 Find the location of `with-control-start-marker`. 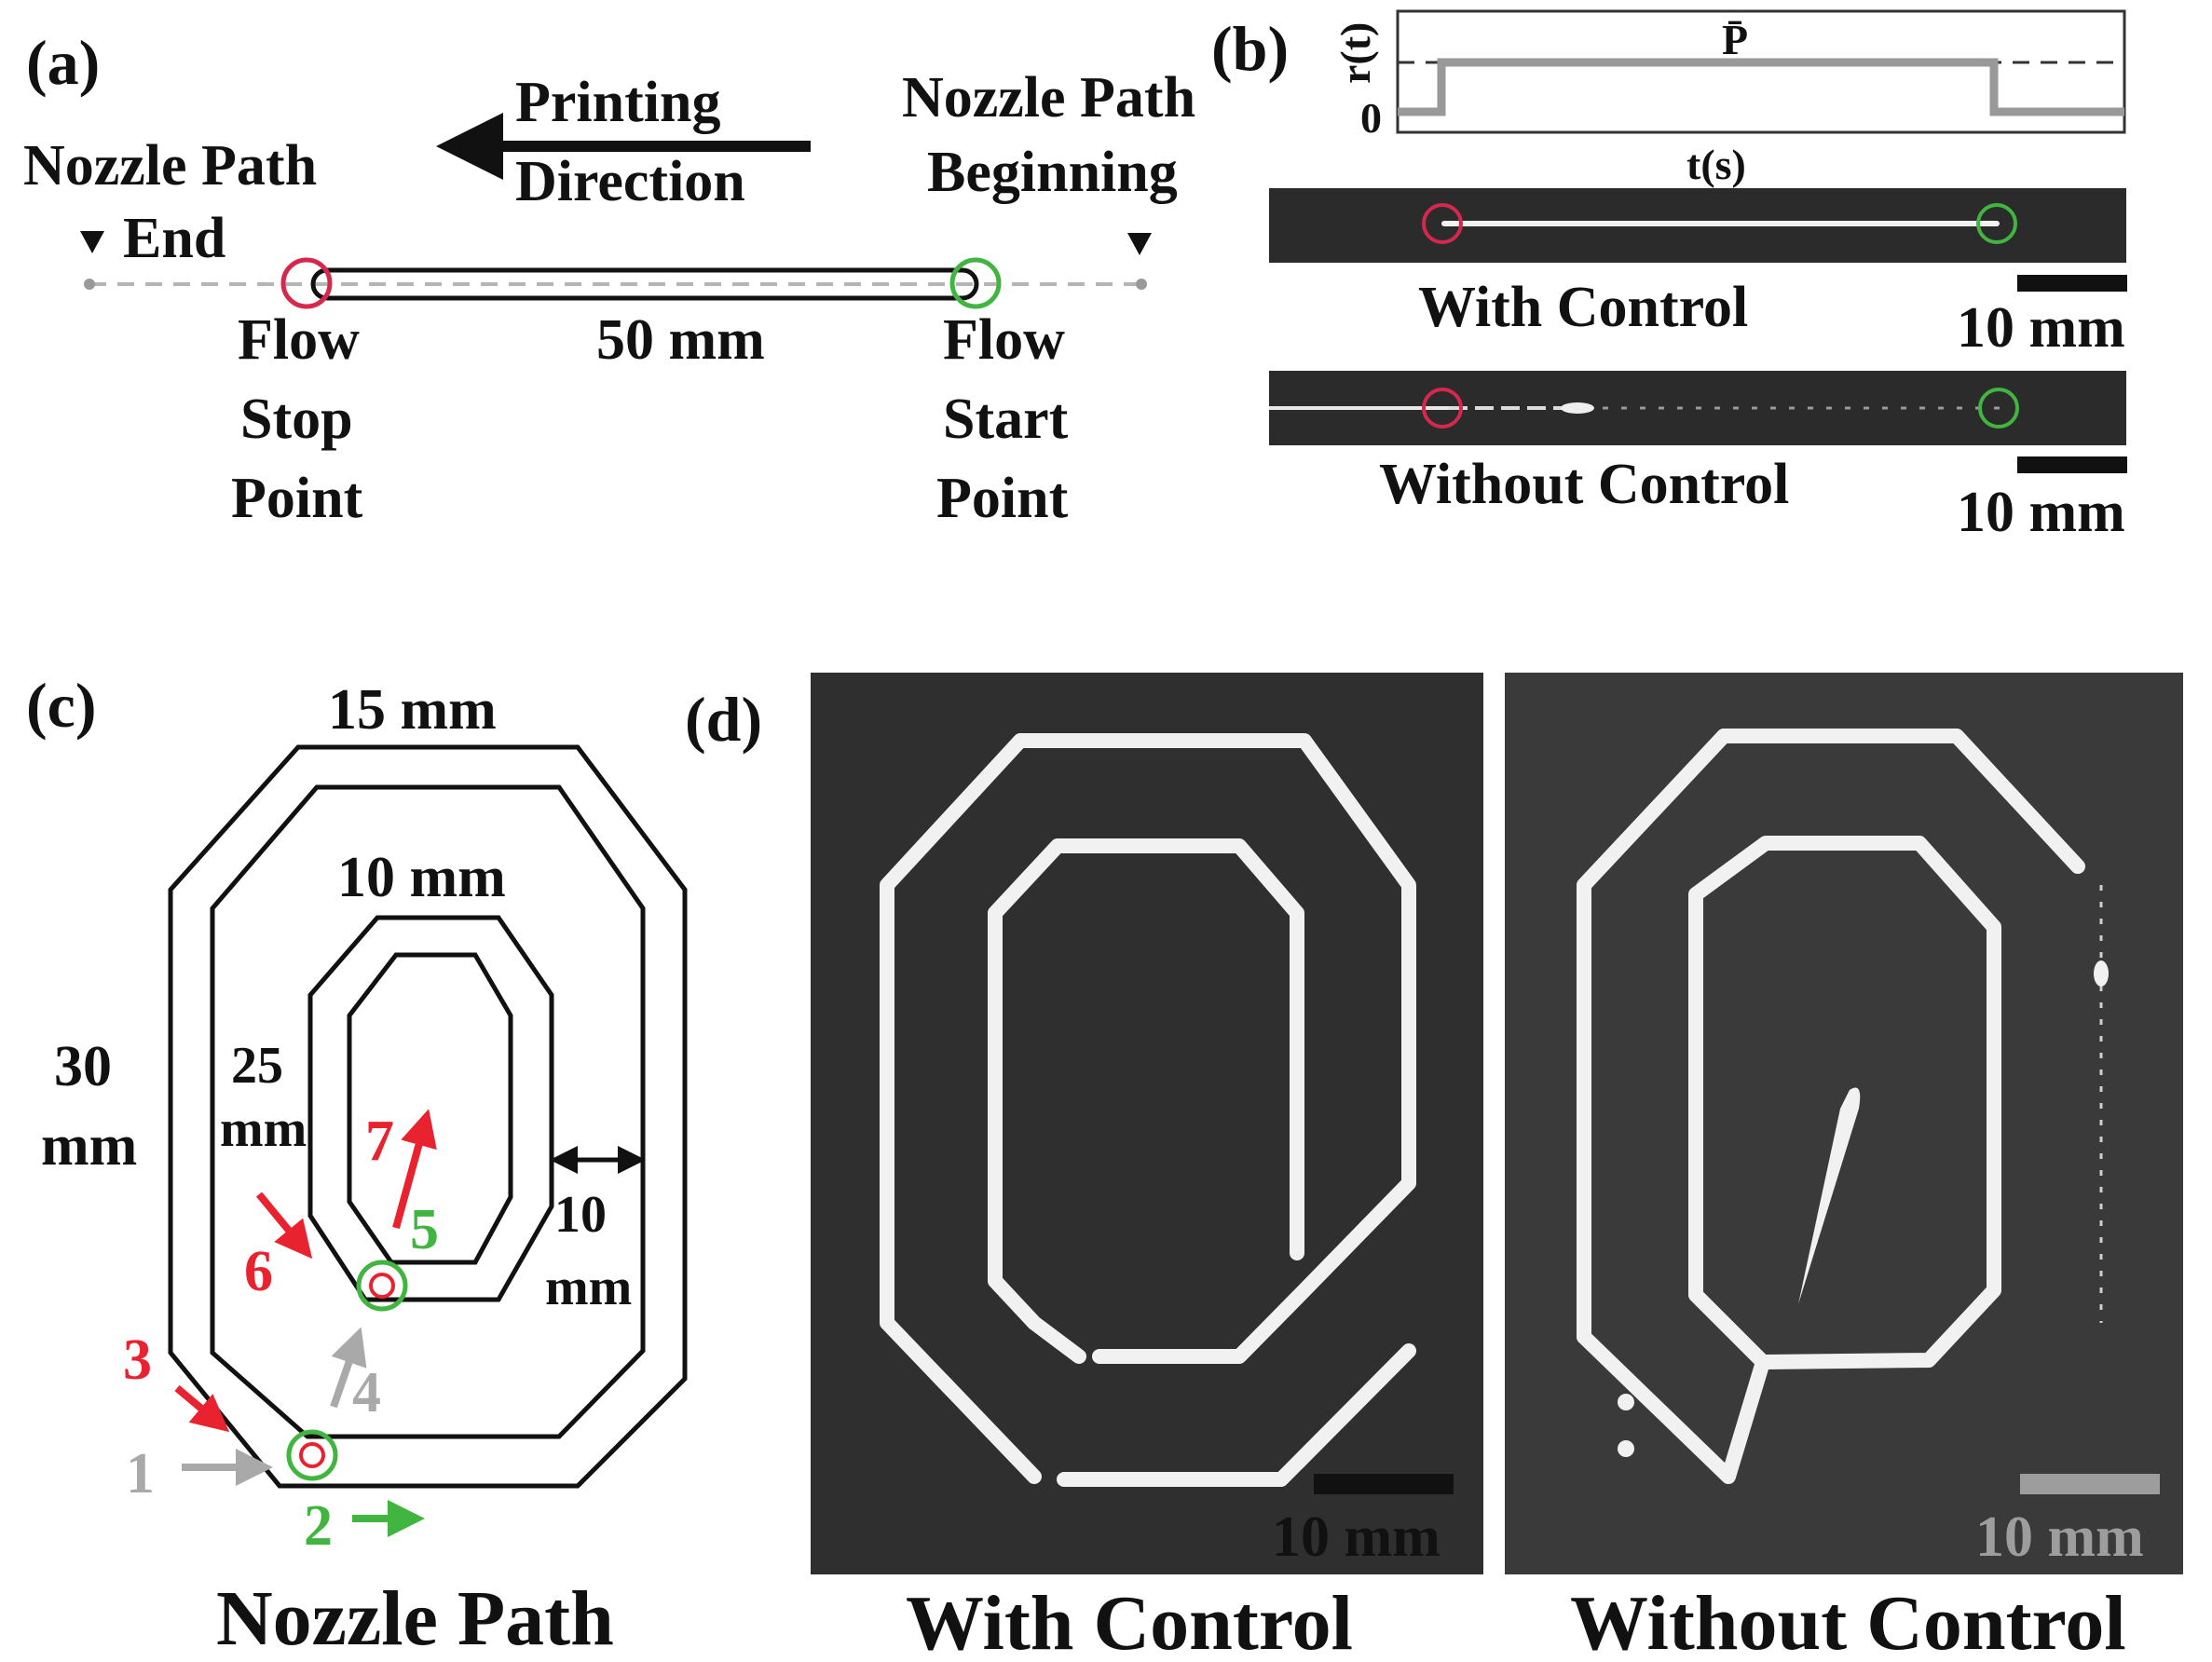

with-control-start-marker is located at coordinates (1996, 223).